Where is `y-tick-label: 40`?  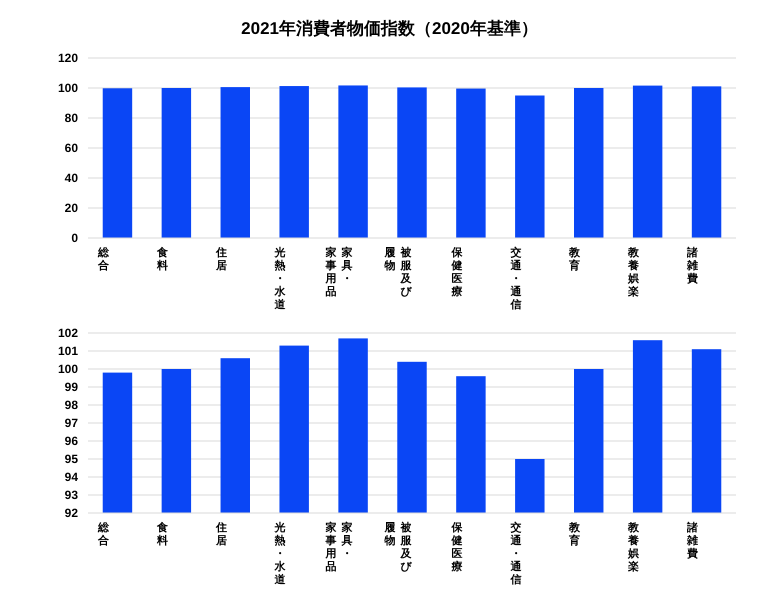 y-tick-label: 40 is located at coordinates (71, 178).